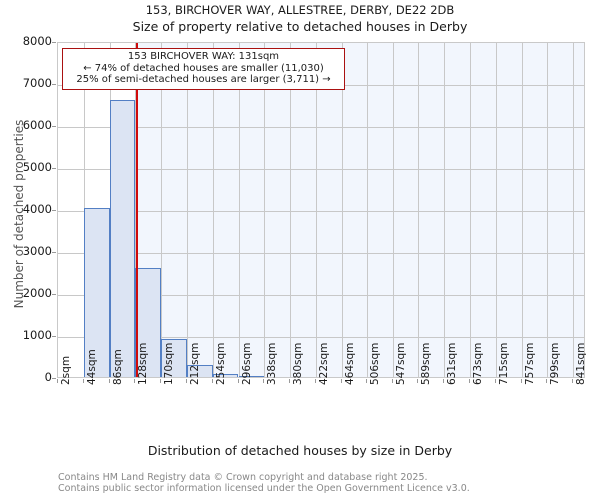  What do you see at coordinates (37, 83) in the screenshot?
I see `y-axis-tick-label: 7000` at bounding box center [37, 83].